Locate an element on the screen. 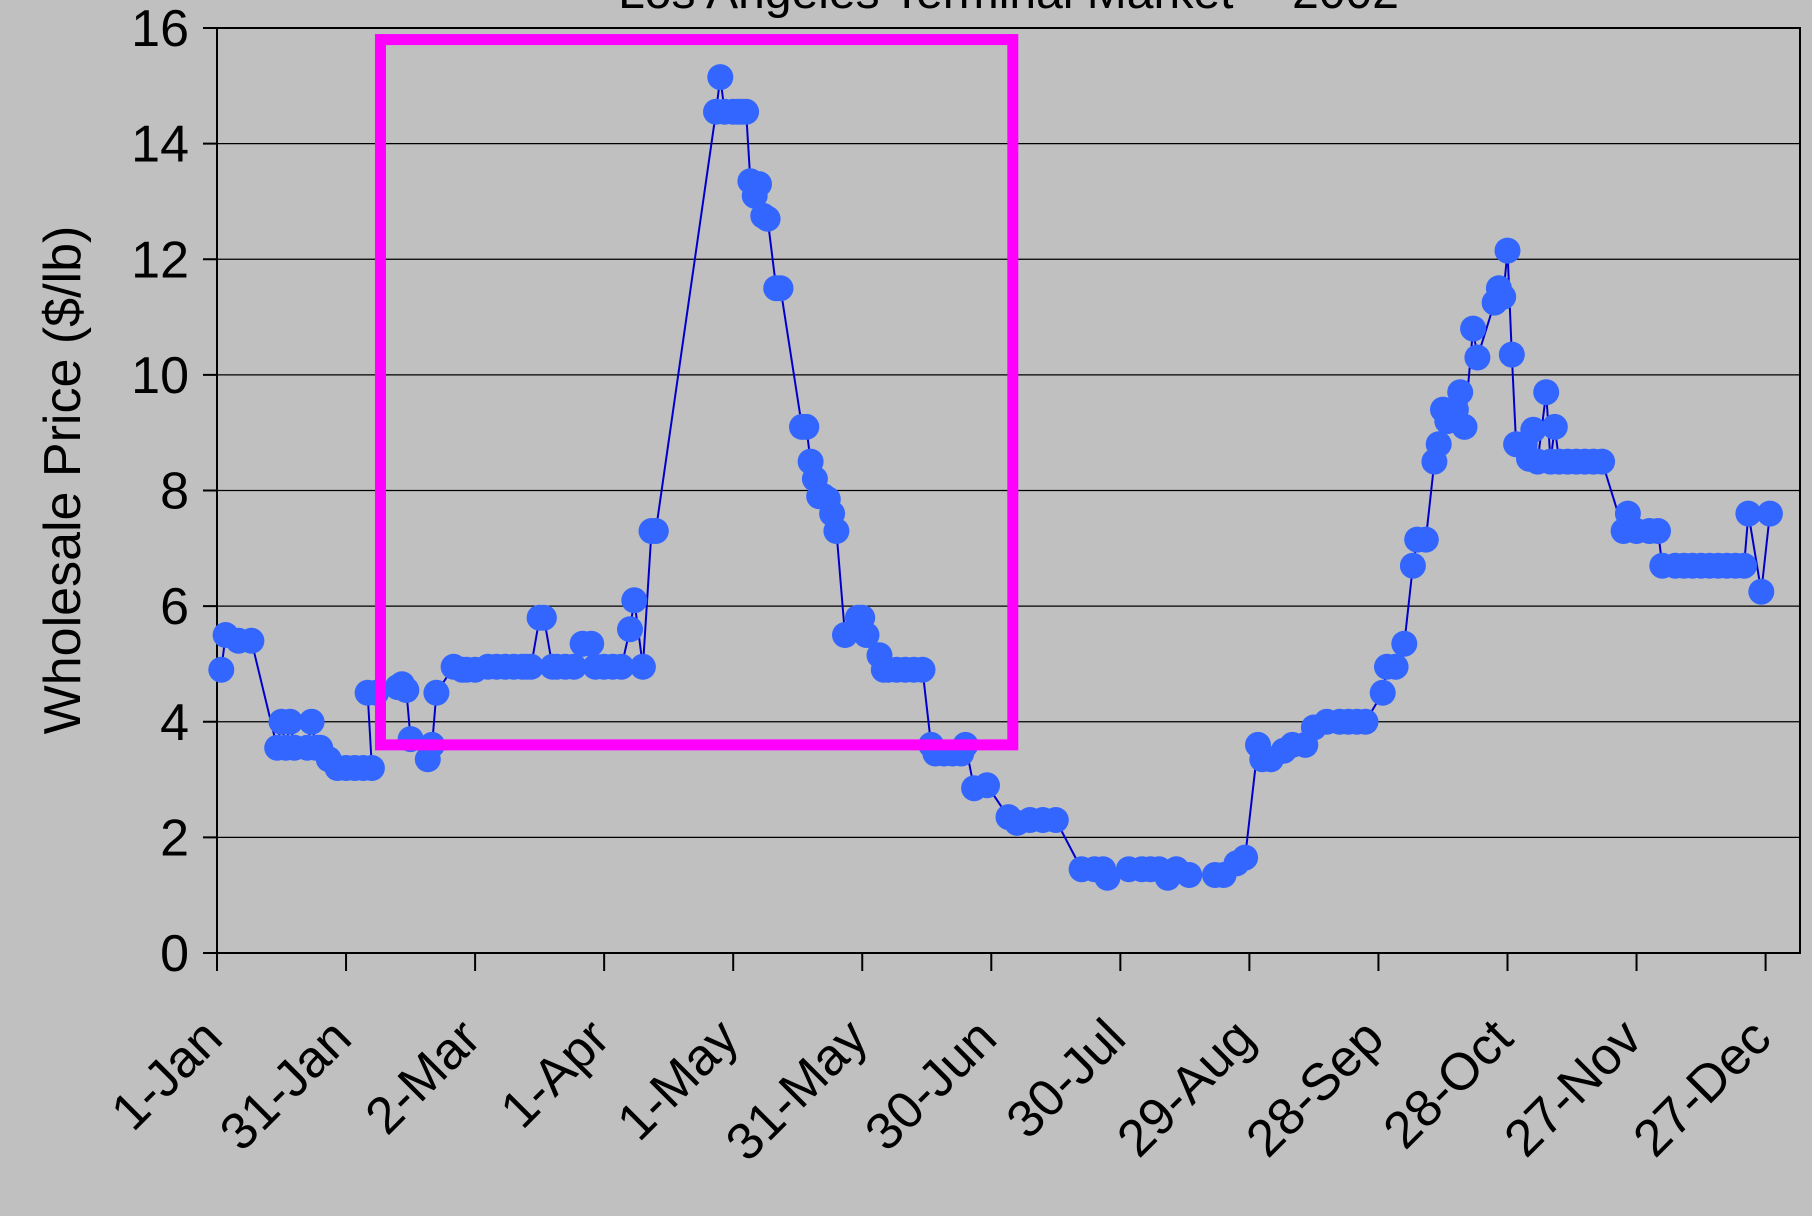 Image resolution: width=1812 pixels, height=1216 pixels. y-tick-label: 4 is located at coordinates (174, 723).